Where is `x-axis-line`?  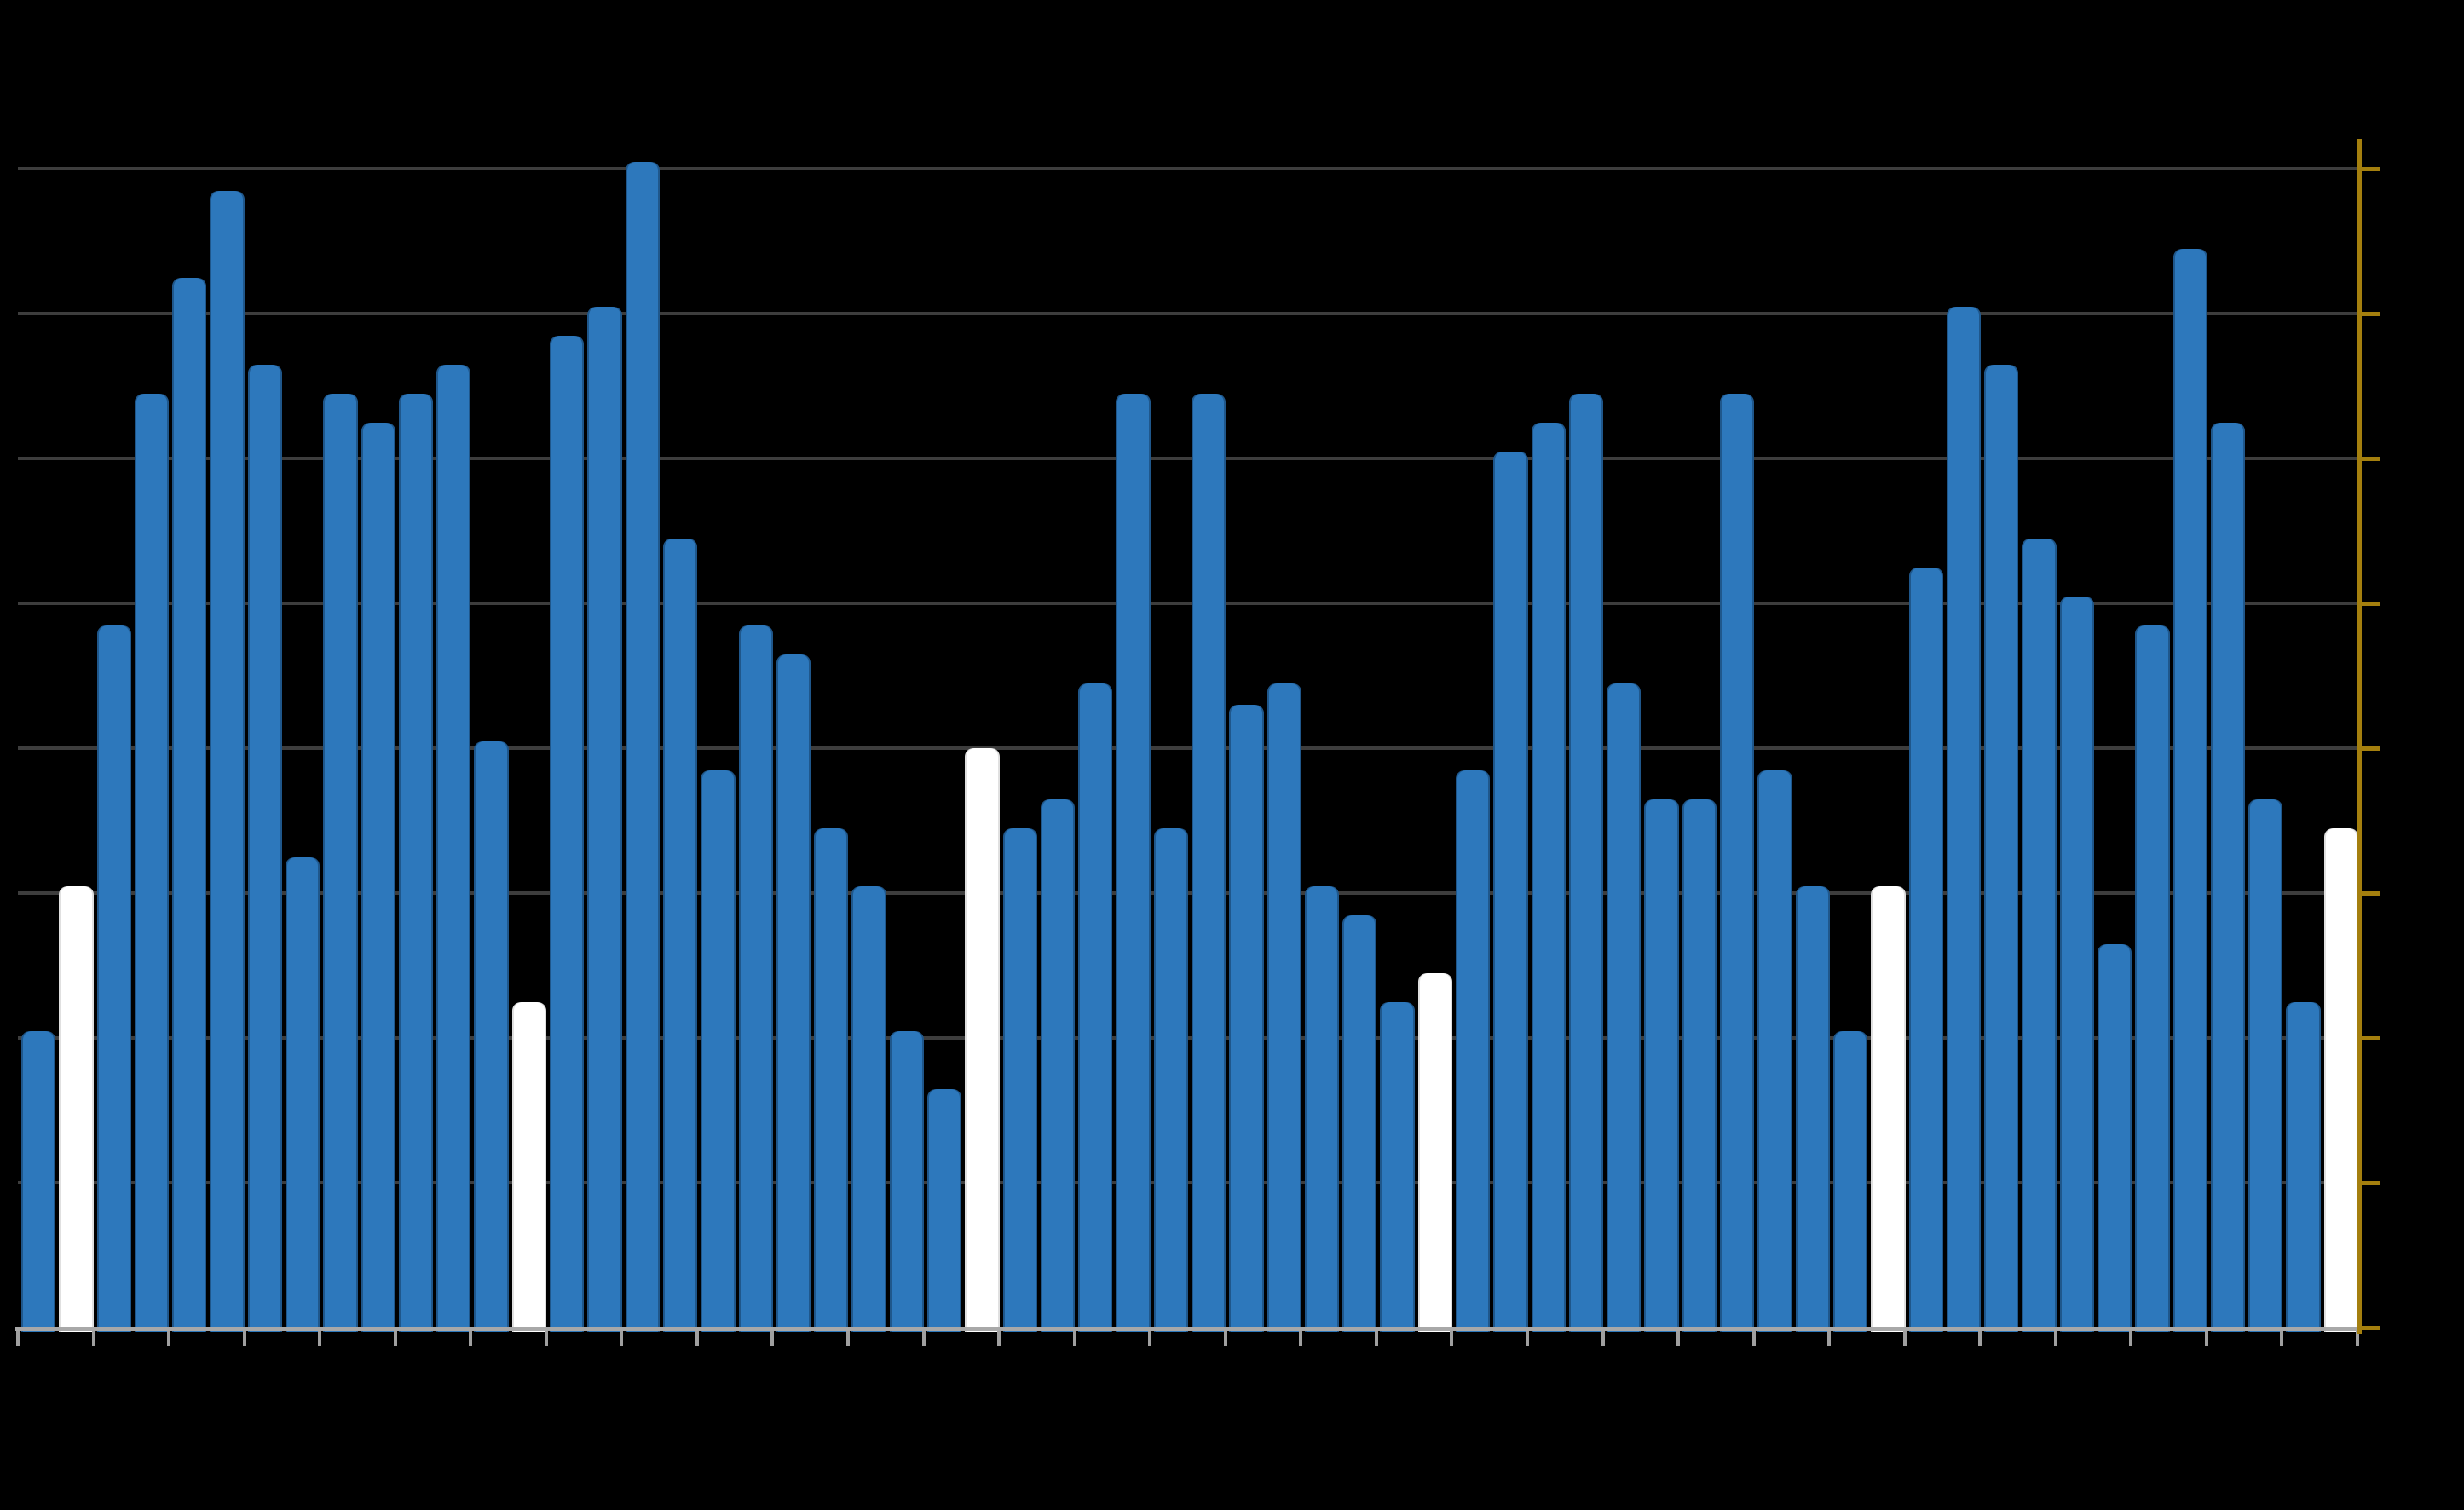
x-axis-line is located at coordinates (1186, 1329).